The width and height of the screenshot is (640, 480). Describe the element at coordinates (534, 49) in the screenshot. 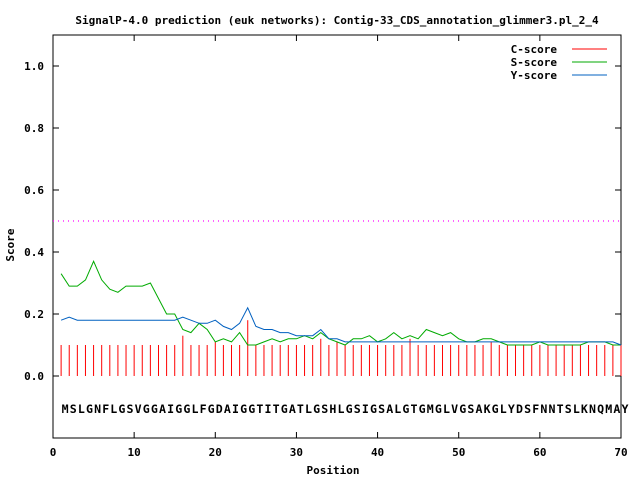

I see `legend-label: C-score` at that location.